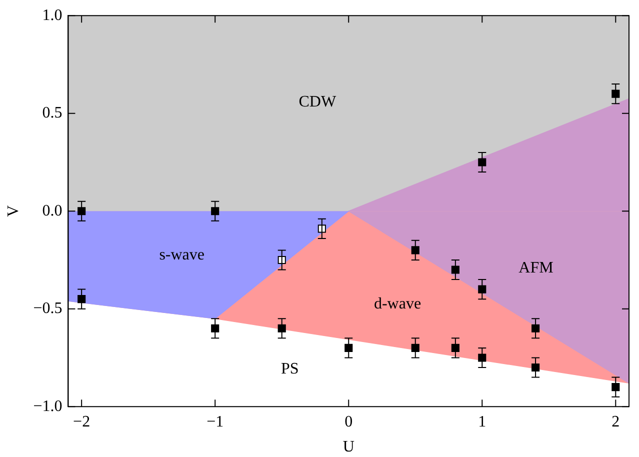 The height and width of the screenshot is (457, 639). I want to click on y-tick-label: 0.5, so click(52, 113).